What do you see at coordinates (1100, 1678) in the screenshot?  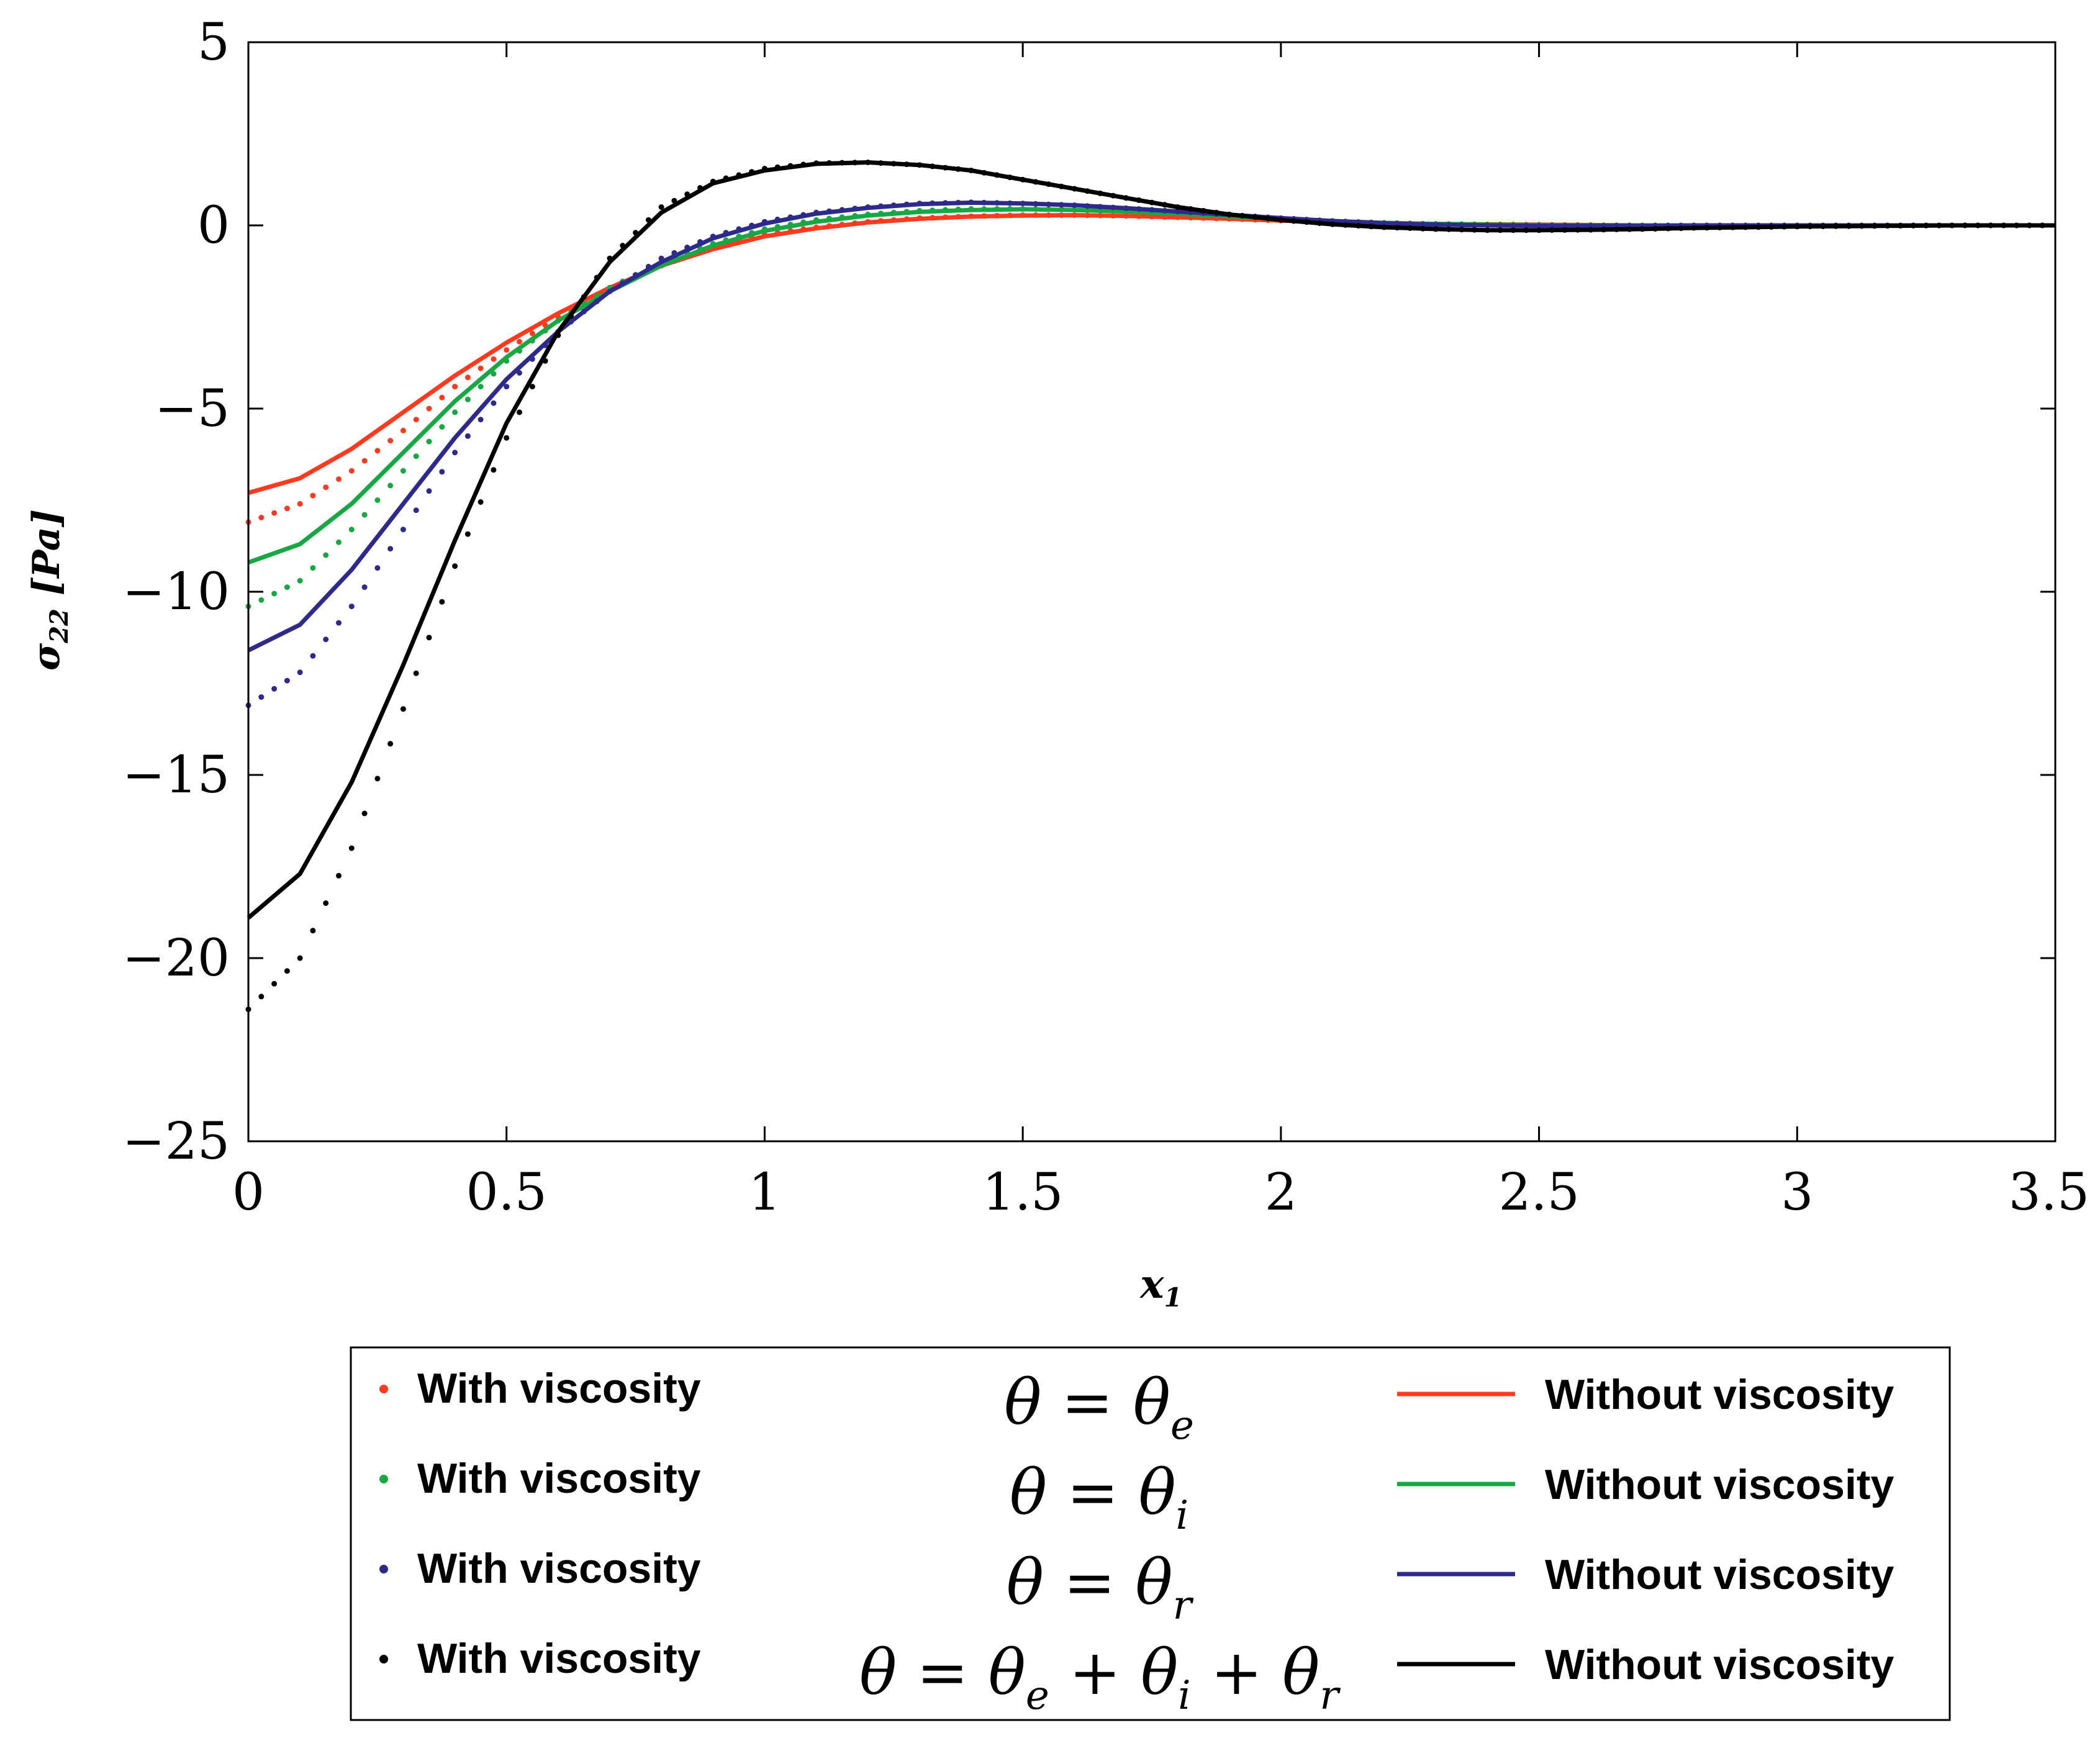 I see `legend-theta-label: θ = θe + θi + θr` at bounding box center [1100, 1678].